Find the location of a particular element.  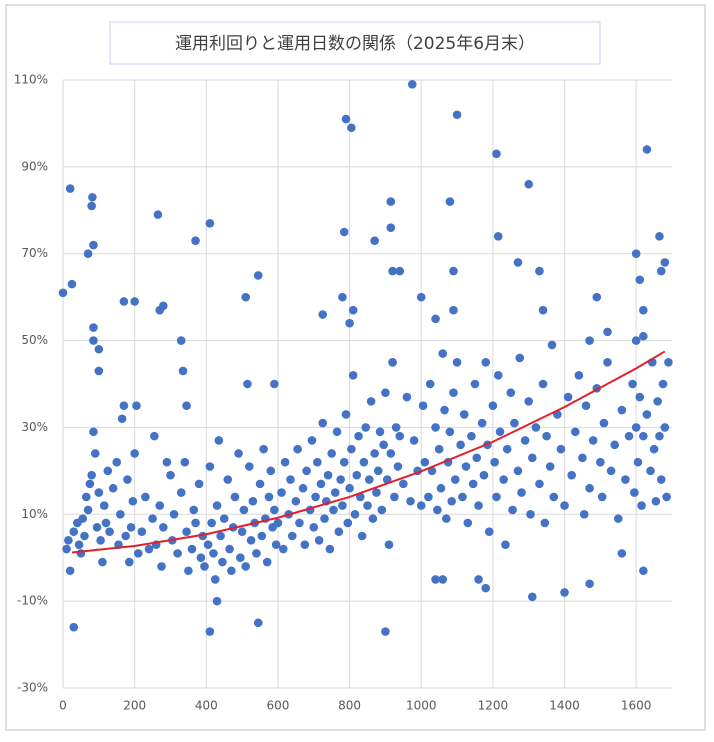

y-tick-label: -30% is located at coordinates (32, 688).